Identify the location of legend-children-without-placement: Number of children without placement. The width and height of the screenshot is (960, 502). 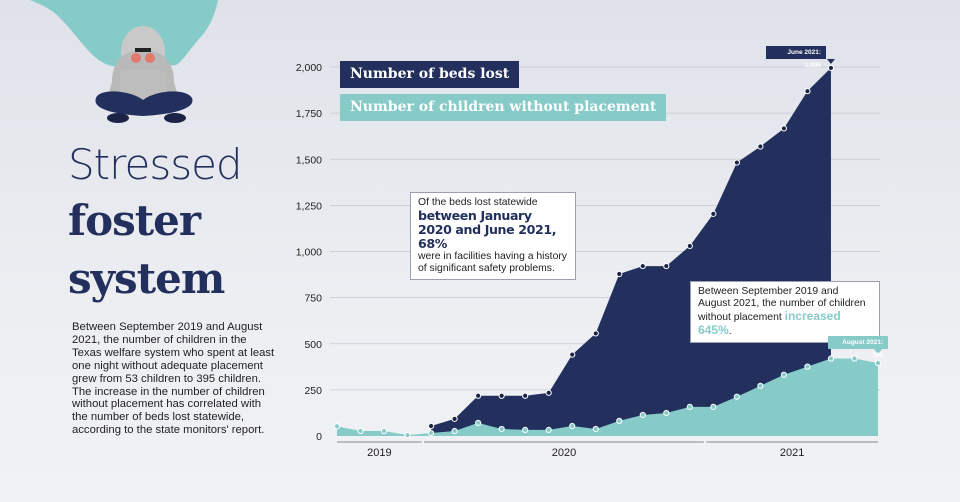
(503, 107).